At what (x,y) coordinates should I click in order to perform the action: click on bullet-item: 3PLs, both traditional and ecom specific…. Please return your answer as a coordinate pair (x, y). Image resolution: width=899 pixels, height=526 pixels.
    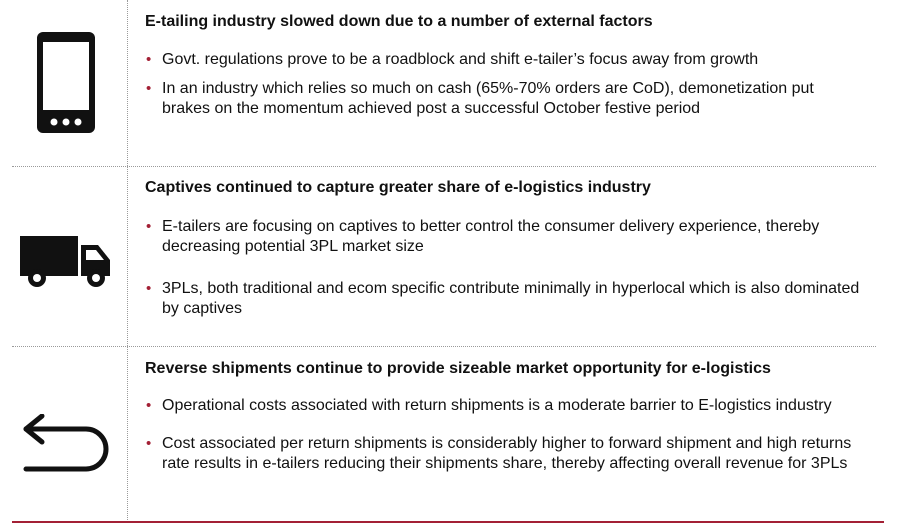
    Looking at the image, I should click on (505, 299).